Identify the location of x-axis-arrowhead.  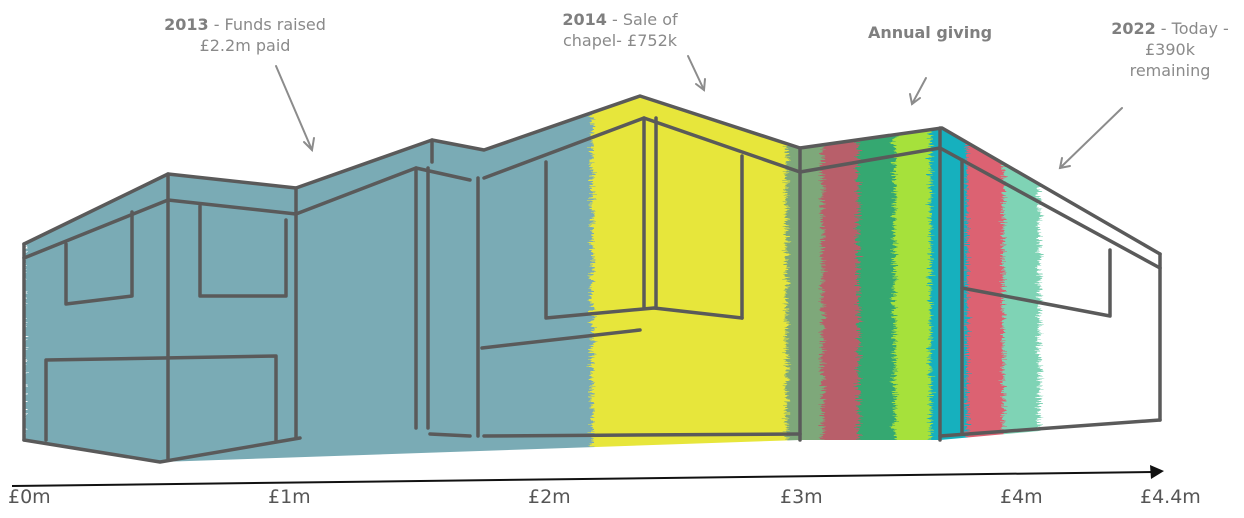
(1157, 472).